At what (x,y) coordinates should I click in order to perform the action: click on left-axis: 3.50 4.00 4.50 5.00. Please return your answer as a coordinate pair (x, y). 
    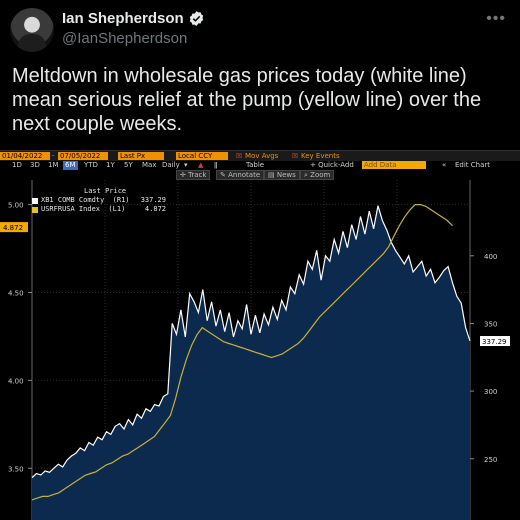
    Looking at the image, I should click on (20, 337).